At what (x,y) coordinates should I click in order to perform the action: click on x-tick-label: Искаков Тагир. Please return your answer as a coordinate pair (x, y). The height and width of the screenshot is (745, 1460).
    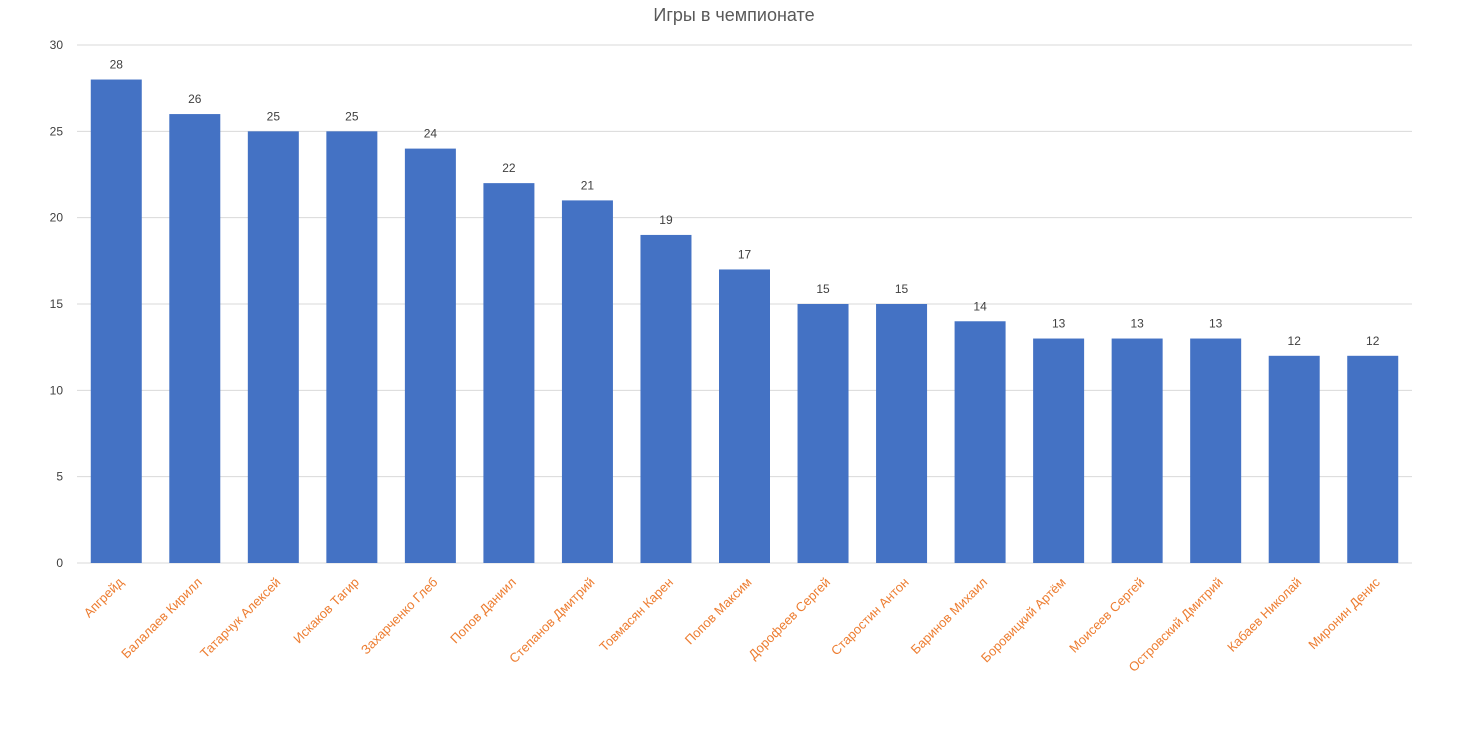
    Looking at the image, I should click on (326, 611).